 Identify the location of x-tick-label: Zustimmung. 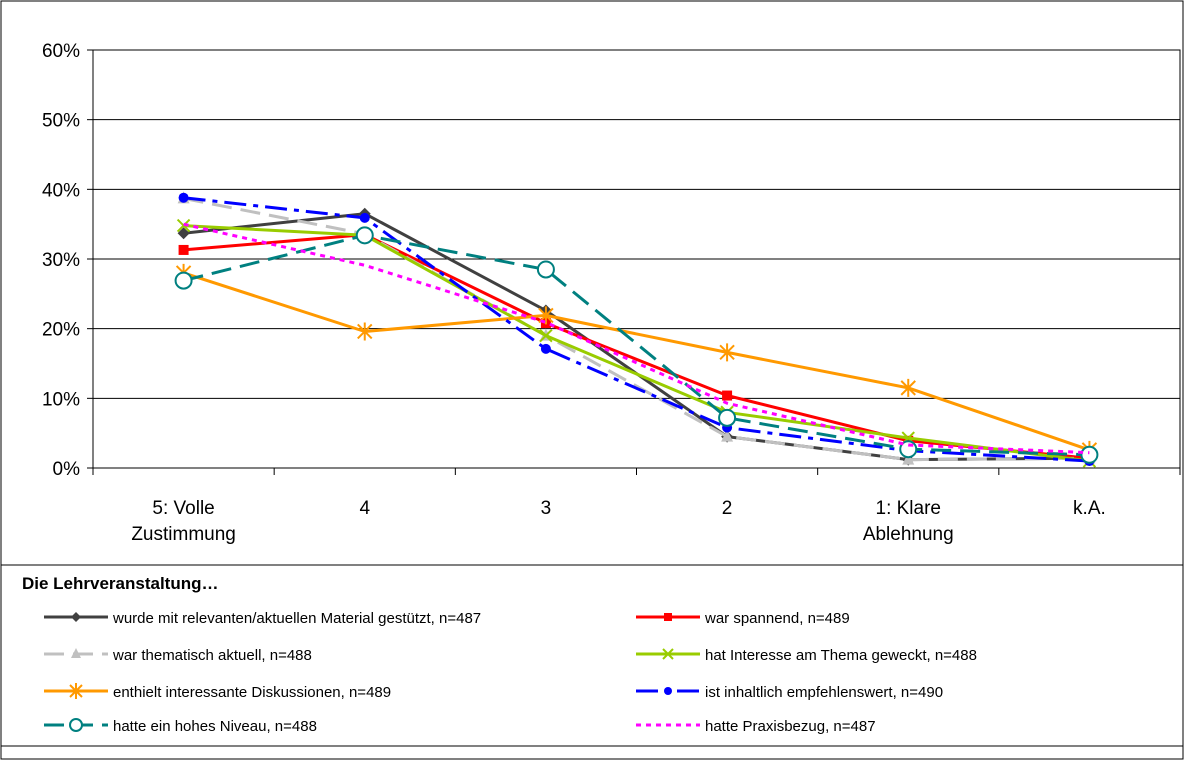
(183, 534).